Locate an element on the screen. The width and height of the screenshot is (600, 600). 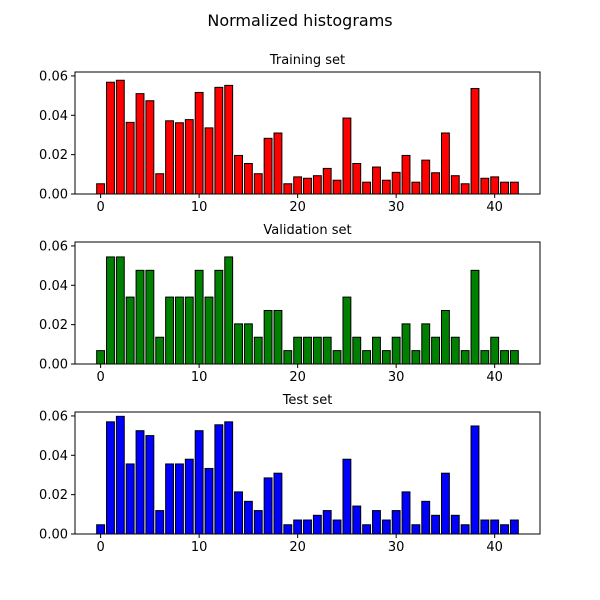
training-x-tick-label: 40 is located at coordinates (494, 207).